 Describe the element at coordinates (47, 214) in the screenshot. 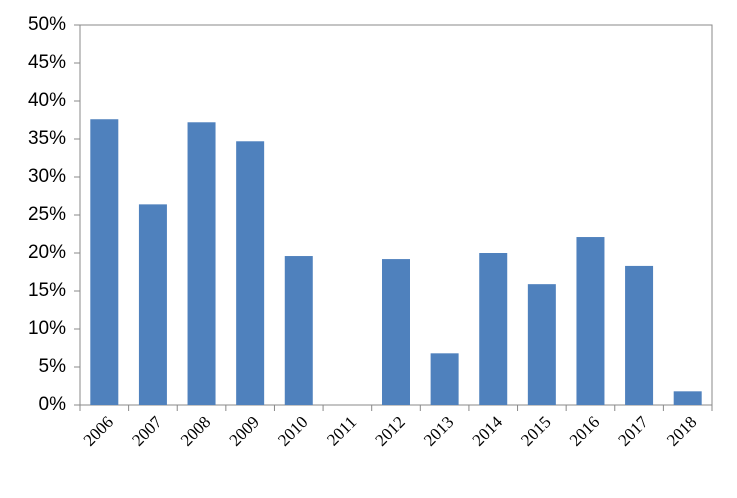

I see `y-tick-label: 25%` at that location.